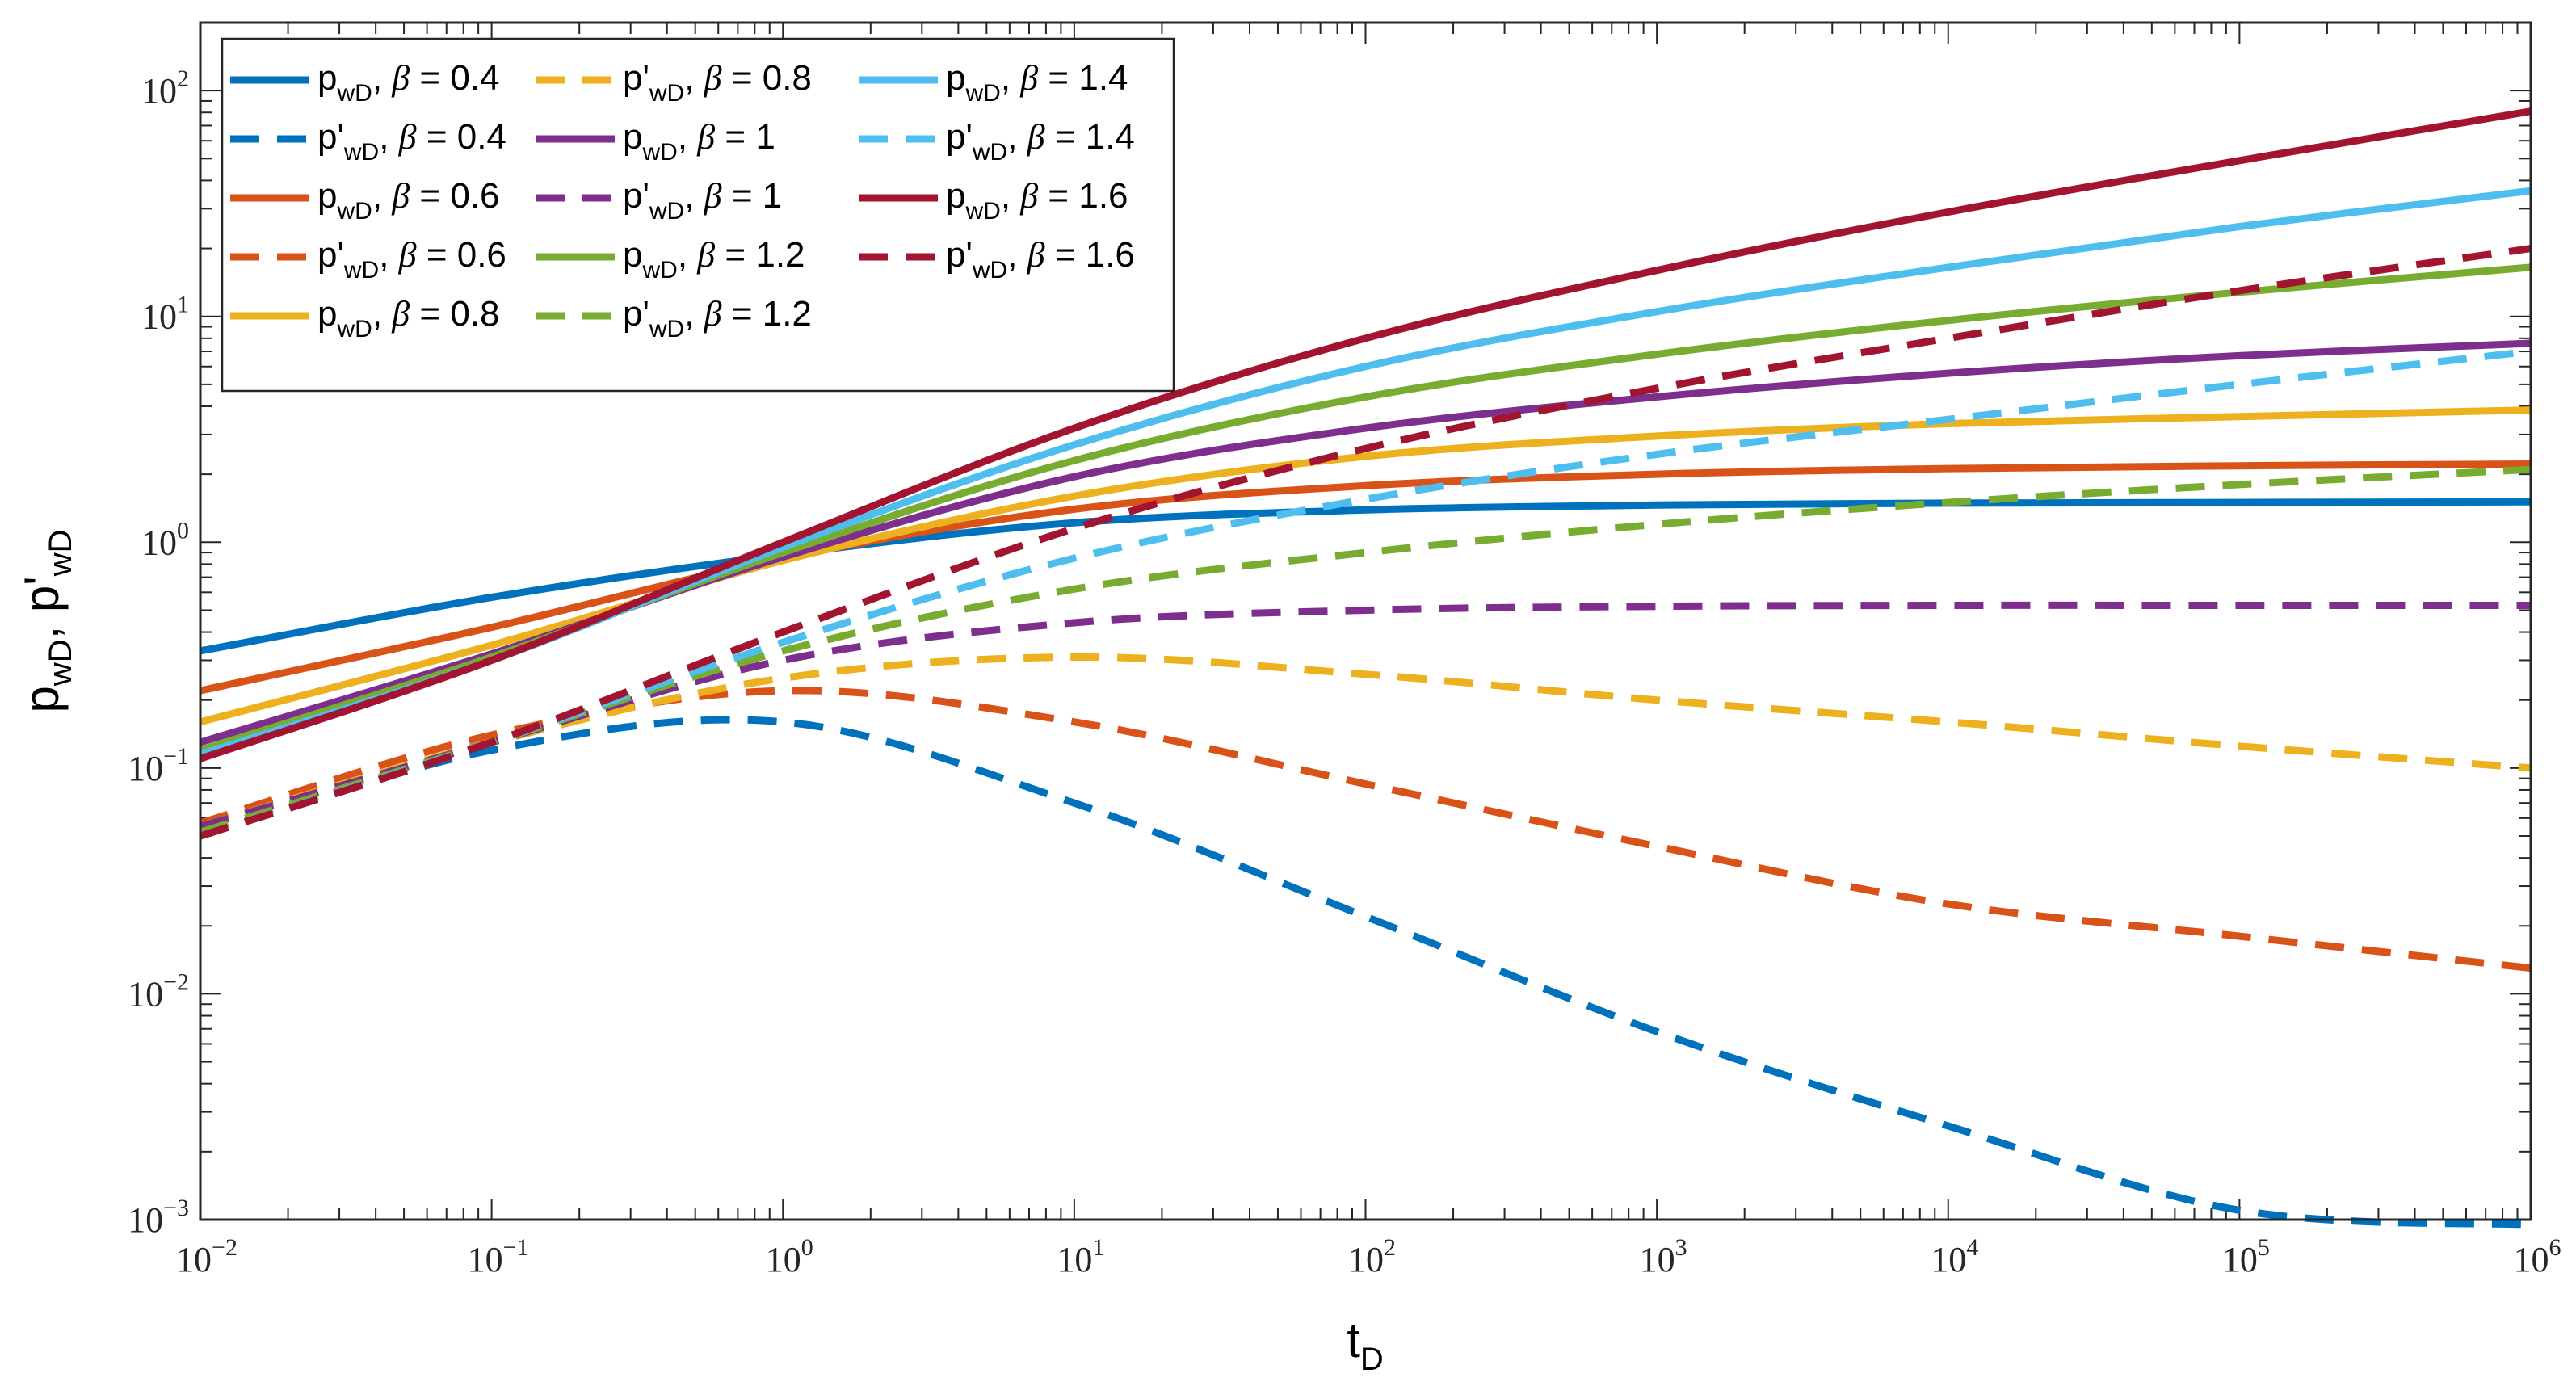 This screenshot has height=1382, width=2576. Describe the element at coordinates (714, 259) in the screenshot. I see `legend-label: pwD, β = 1.2` at that location.